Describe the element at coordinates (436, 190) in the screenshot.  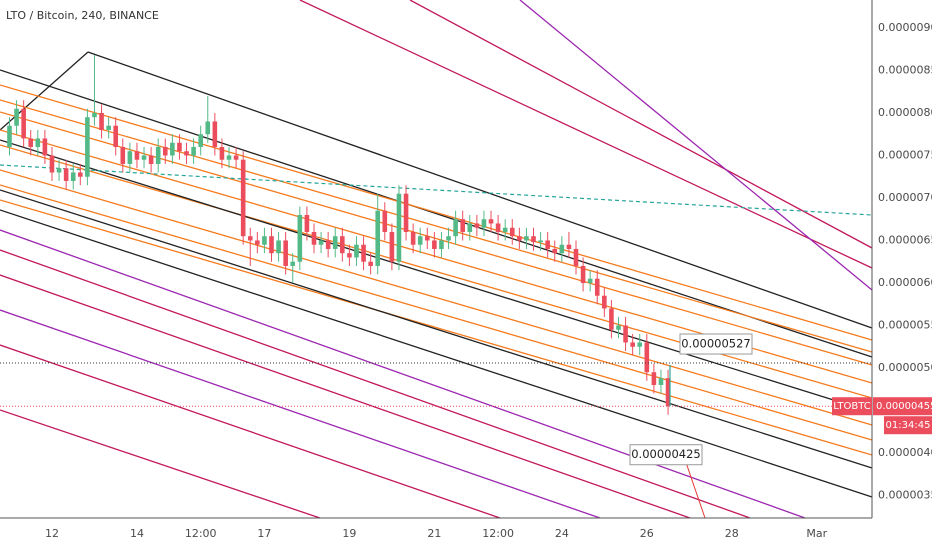
I see `dashed-line` at that location.